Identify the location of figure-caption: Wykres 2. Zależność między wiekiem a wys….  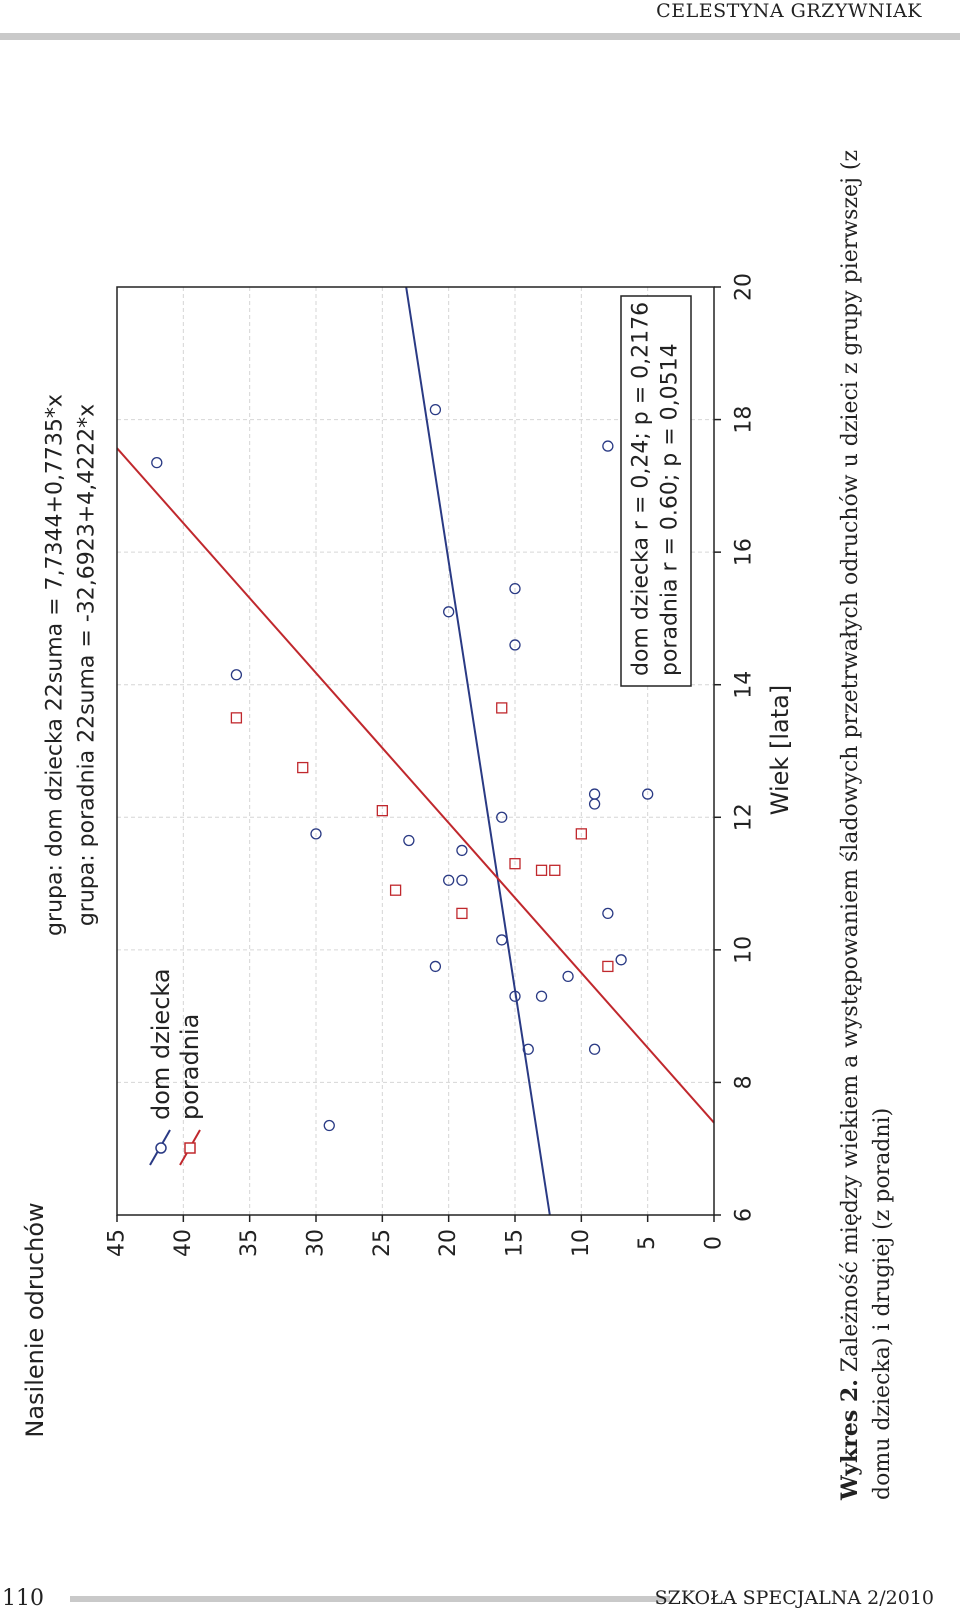
(866, 800).